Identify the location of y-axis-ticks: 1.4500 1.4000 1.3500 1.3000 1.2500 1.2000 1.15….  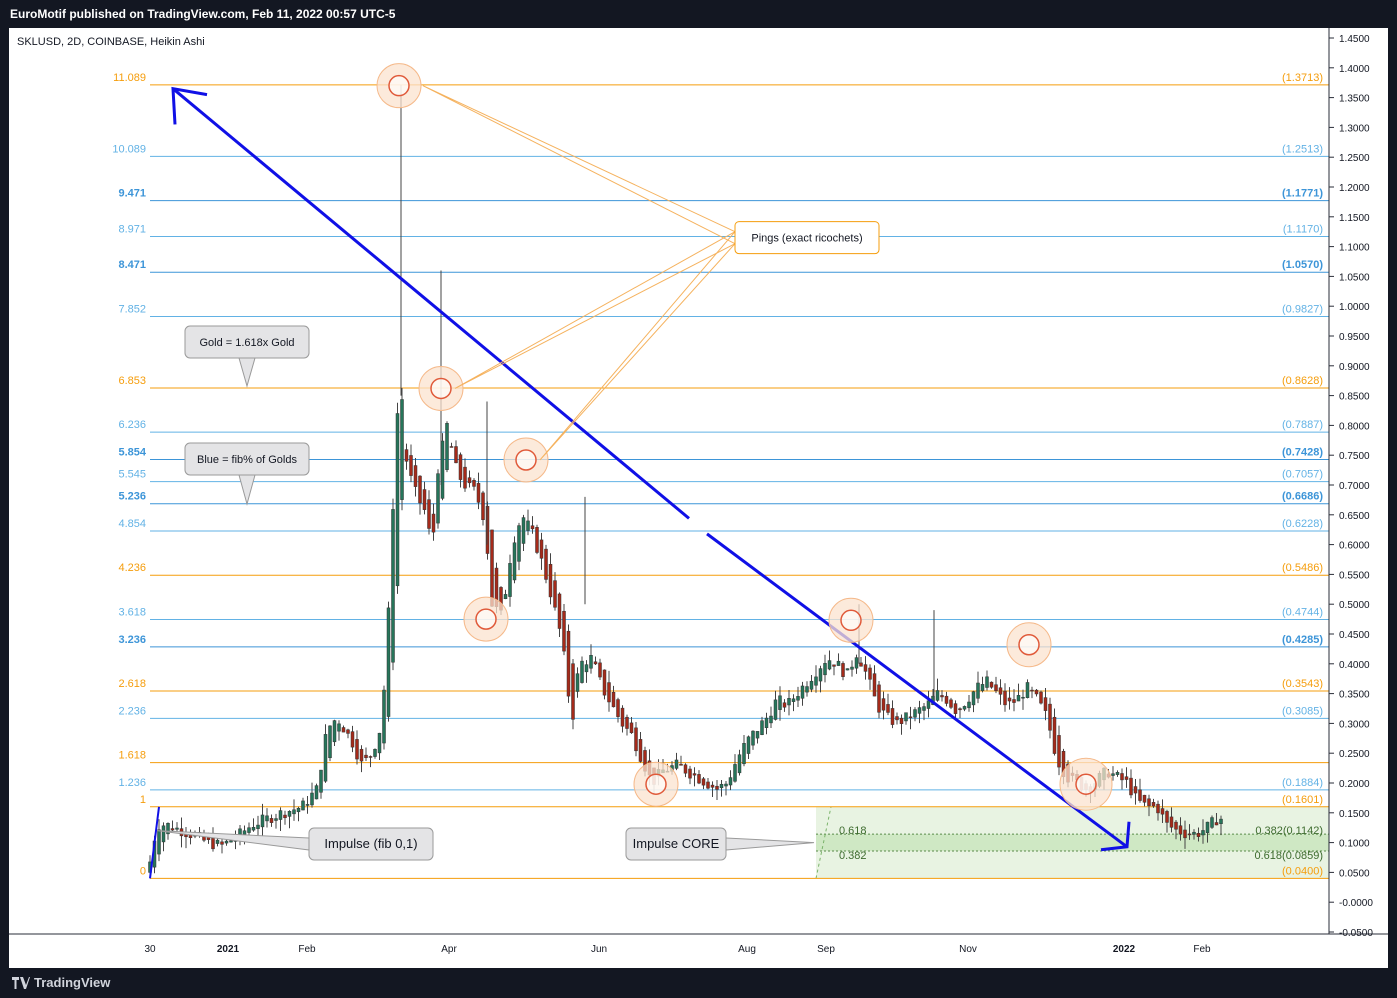
(1351, 486).